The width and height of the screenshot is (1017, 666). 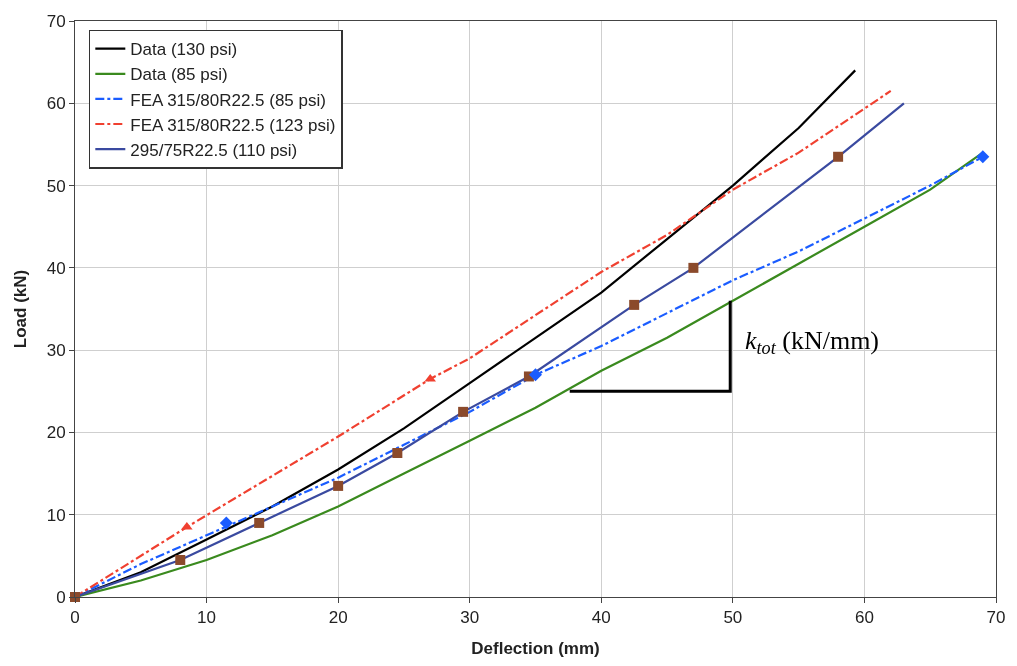 I want to click on annotation: k$_{tot}$ (kN/mm), so click(x=812, y=342).